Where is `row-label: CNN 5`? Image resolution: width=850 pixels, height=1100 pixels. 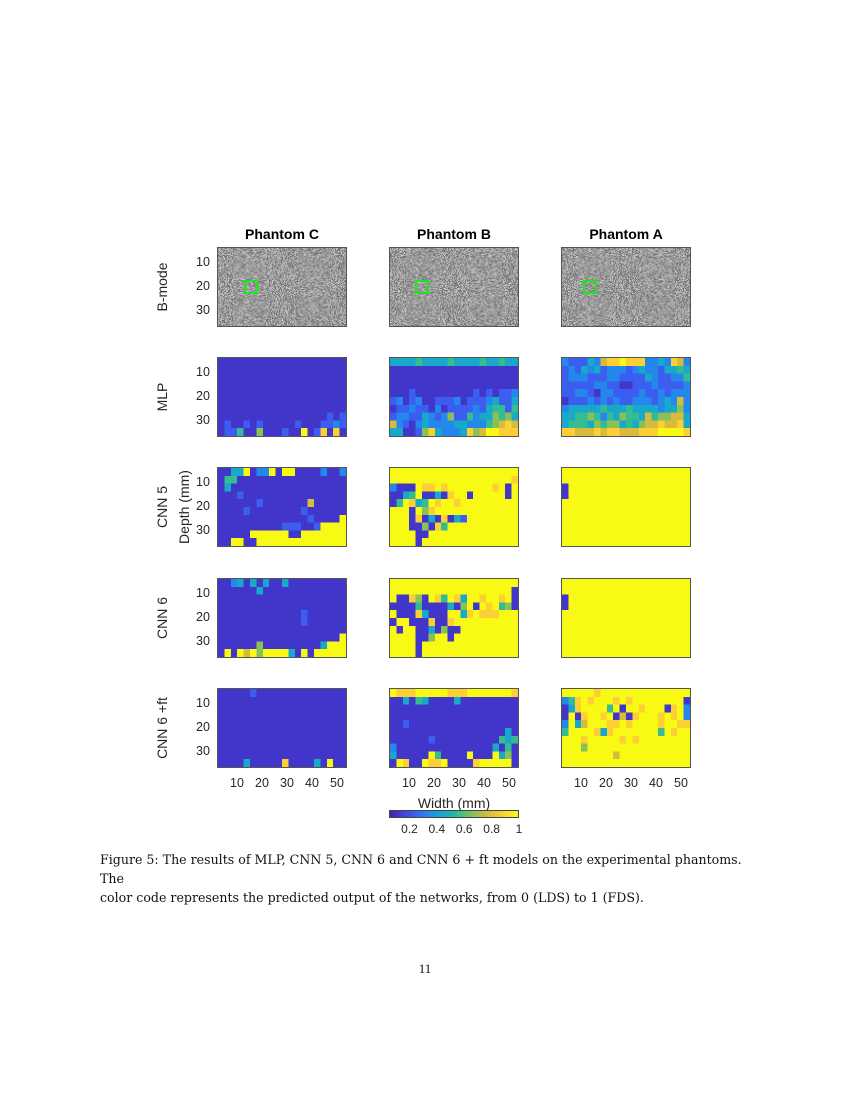
row-label: CNN 5 is located at coordinates (162, 507).